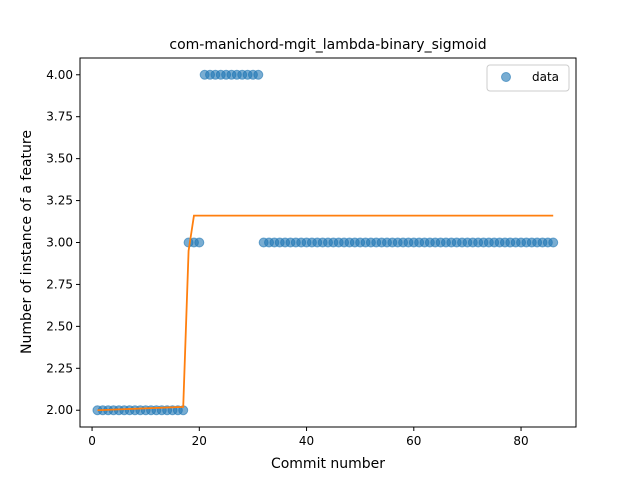 The width and height of the screenshot is (640, 480). What do you see at coordinates (59, 117) in the screenshot?
I see `y-tick-label: 3.75` at bounding box center [59, 117].